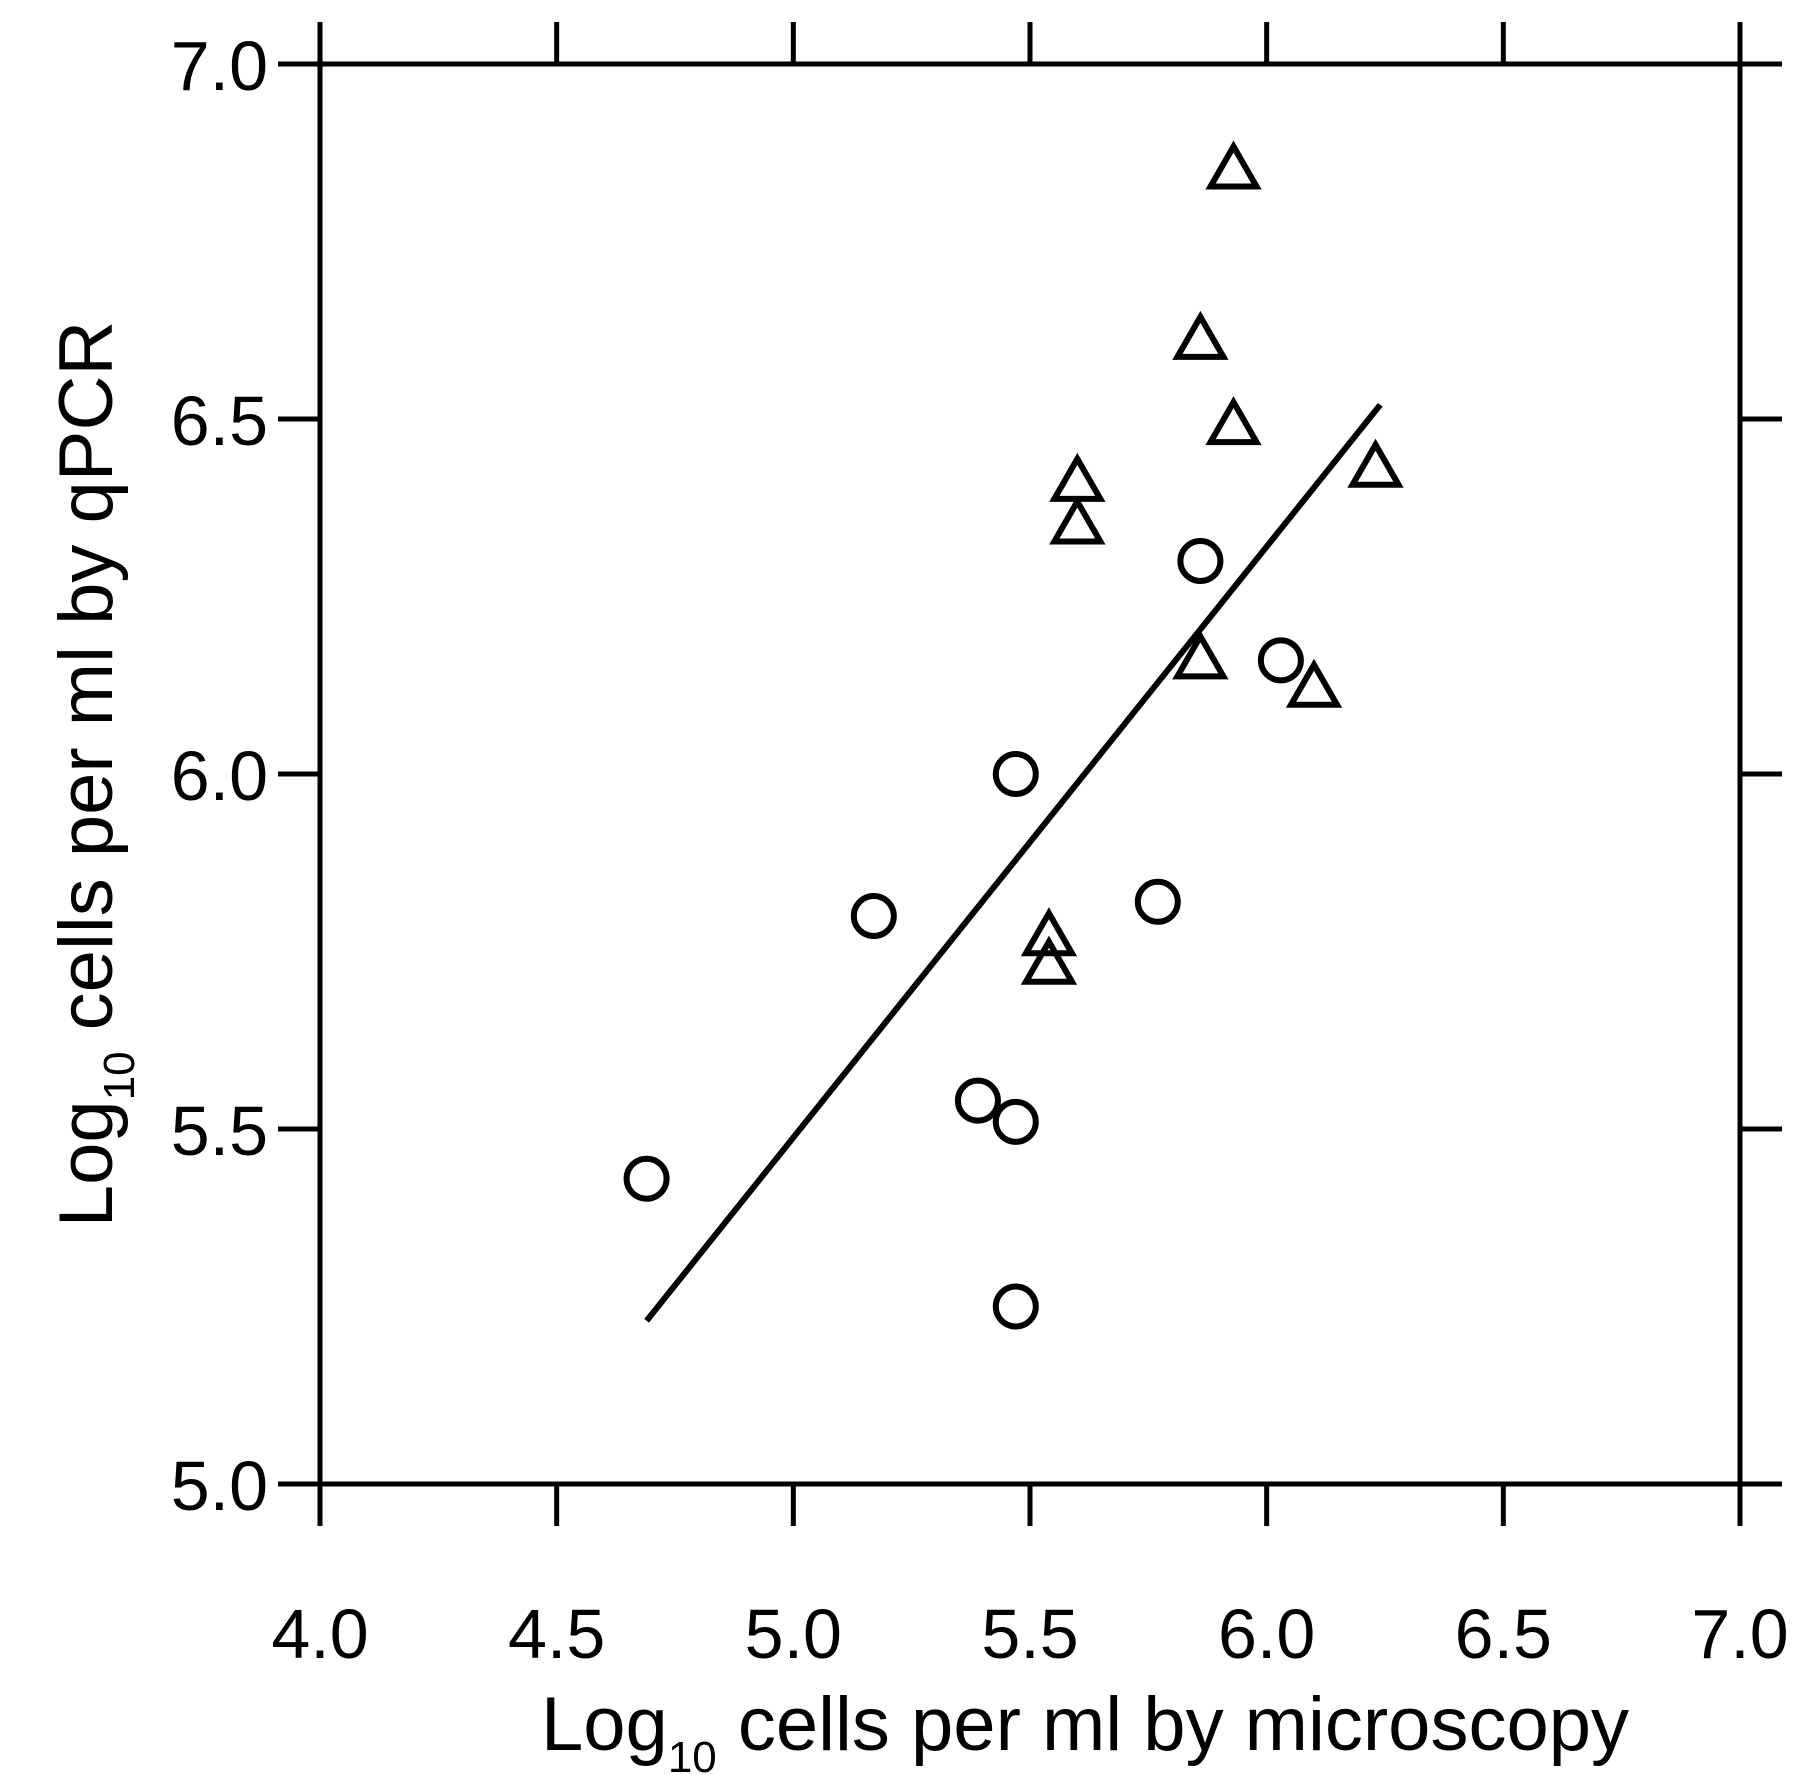  I want to click on y-axis-label: Log10 cells per ml by qPCR, so click(94, 774).